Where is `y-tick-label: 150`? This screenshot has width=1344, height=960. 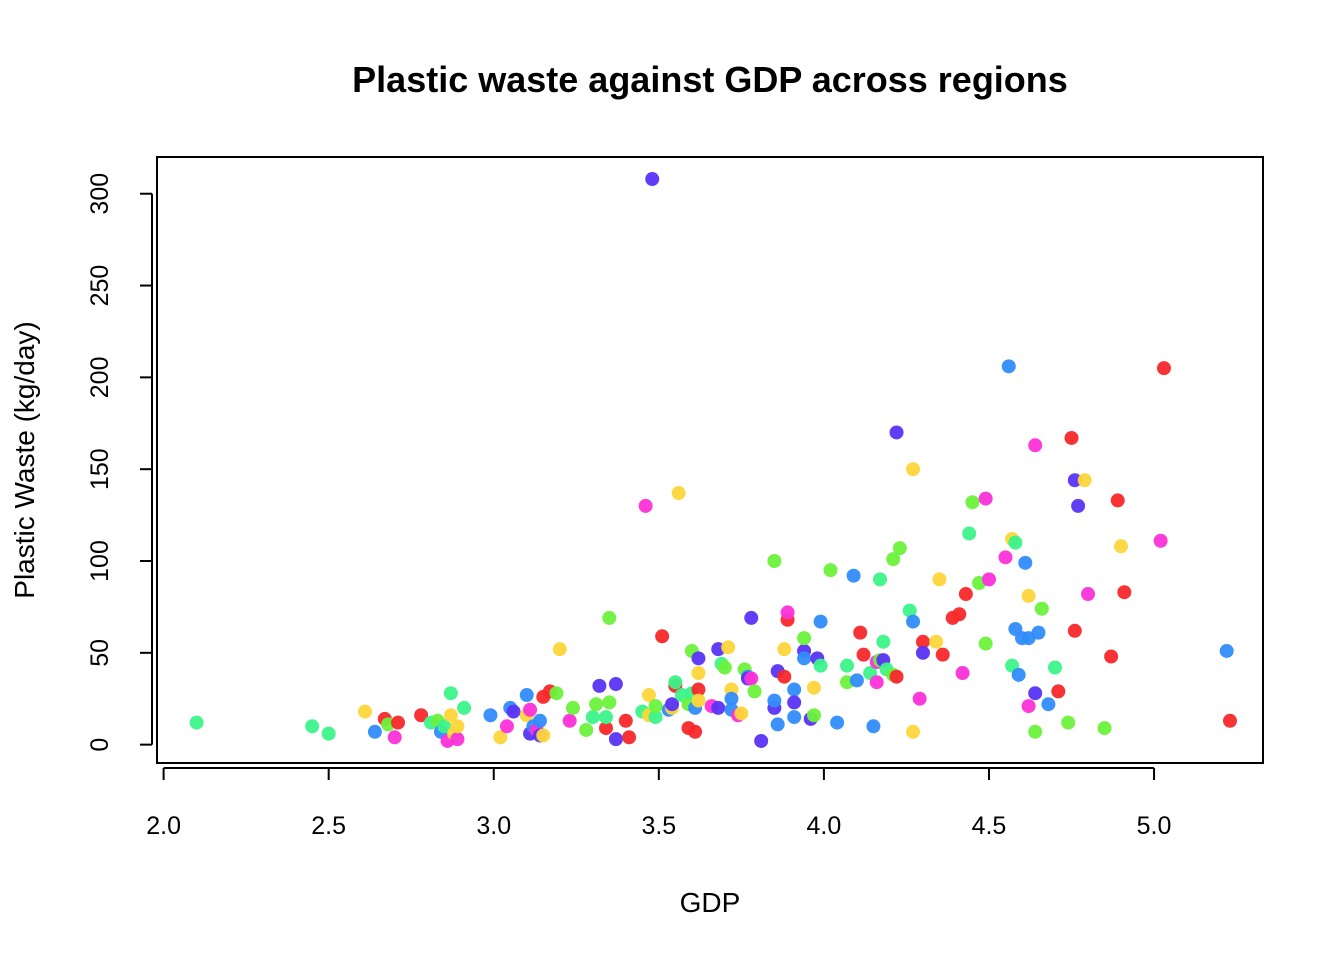
y-tick-label: 150 is located at coordinates (100, 469).